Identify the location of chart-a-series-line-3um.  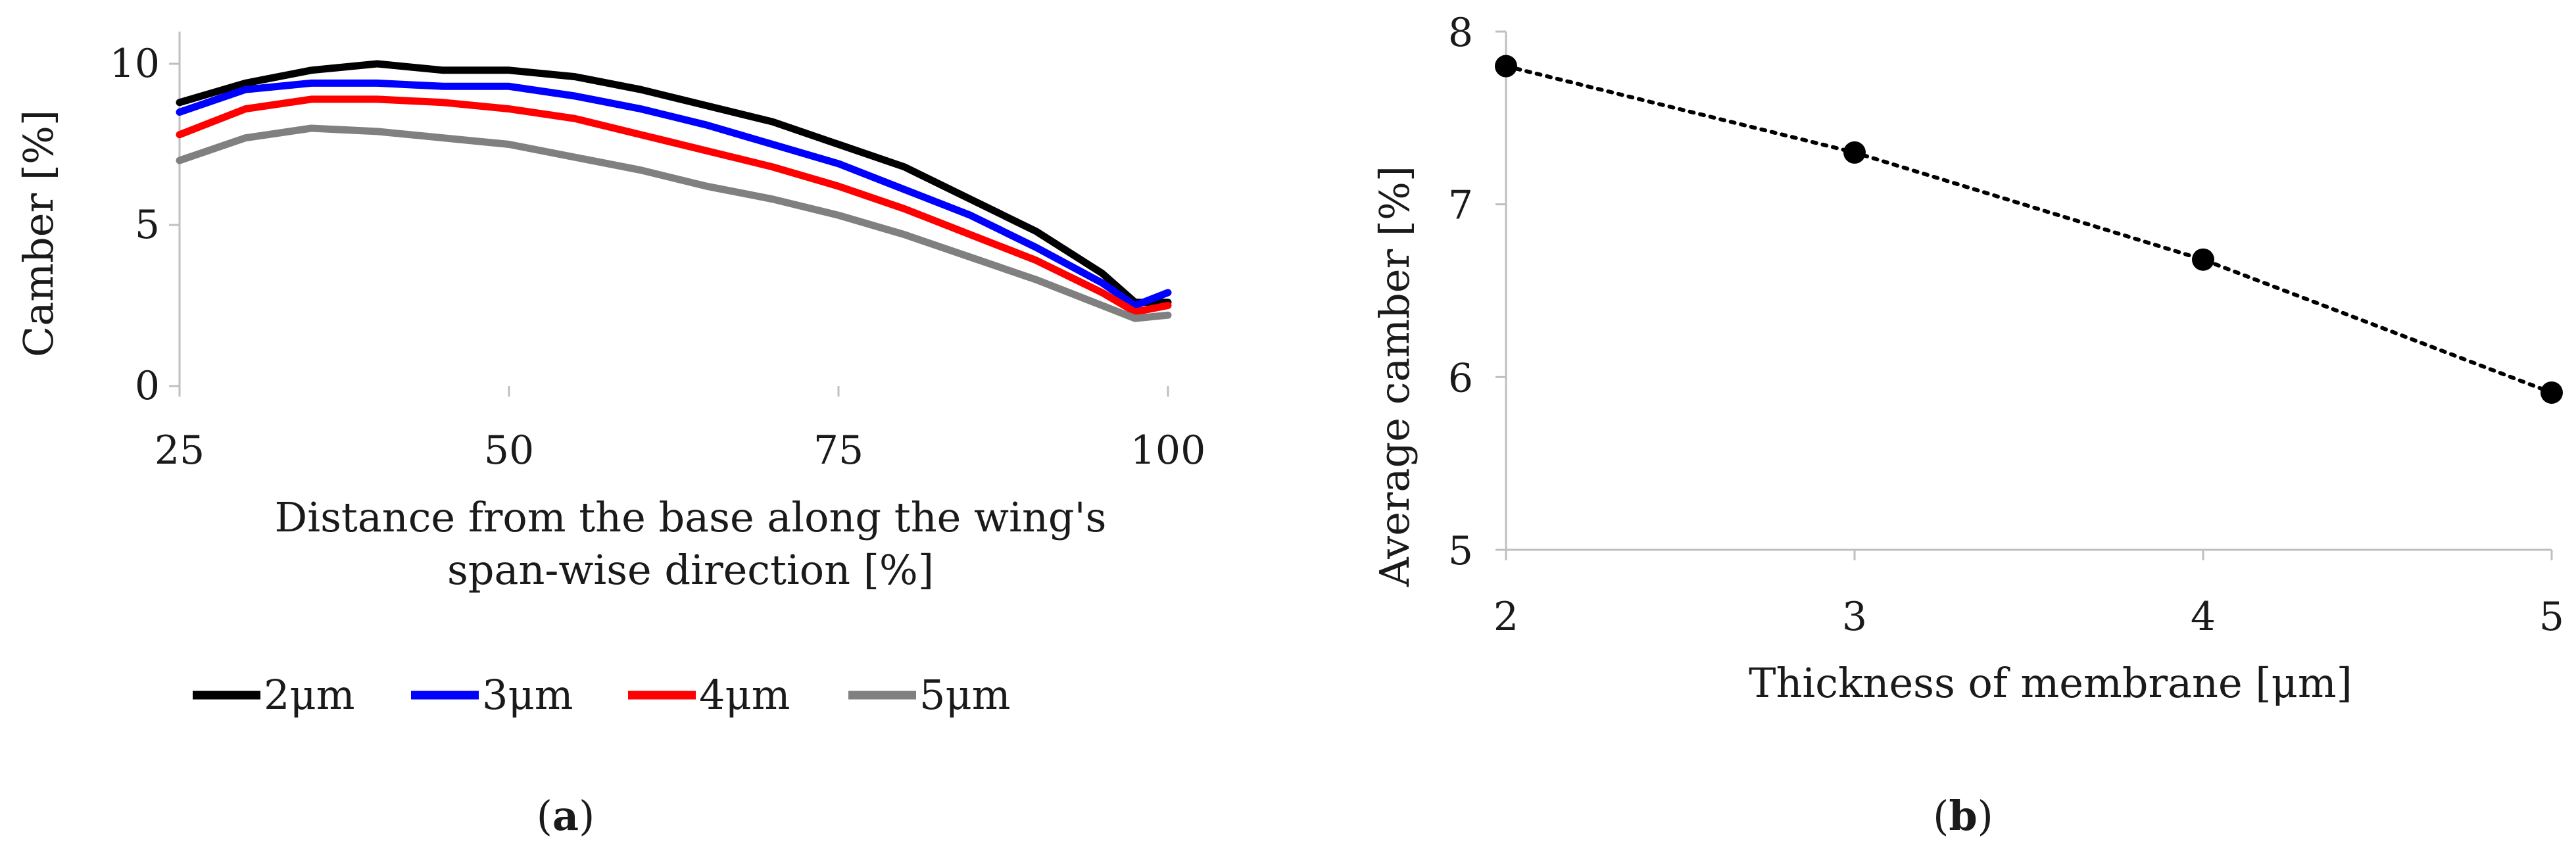
(674, 194).